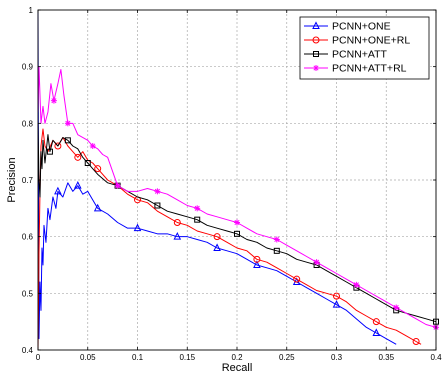  I want to click on x-axis-title: Recall, so click(237, 368).